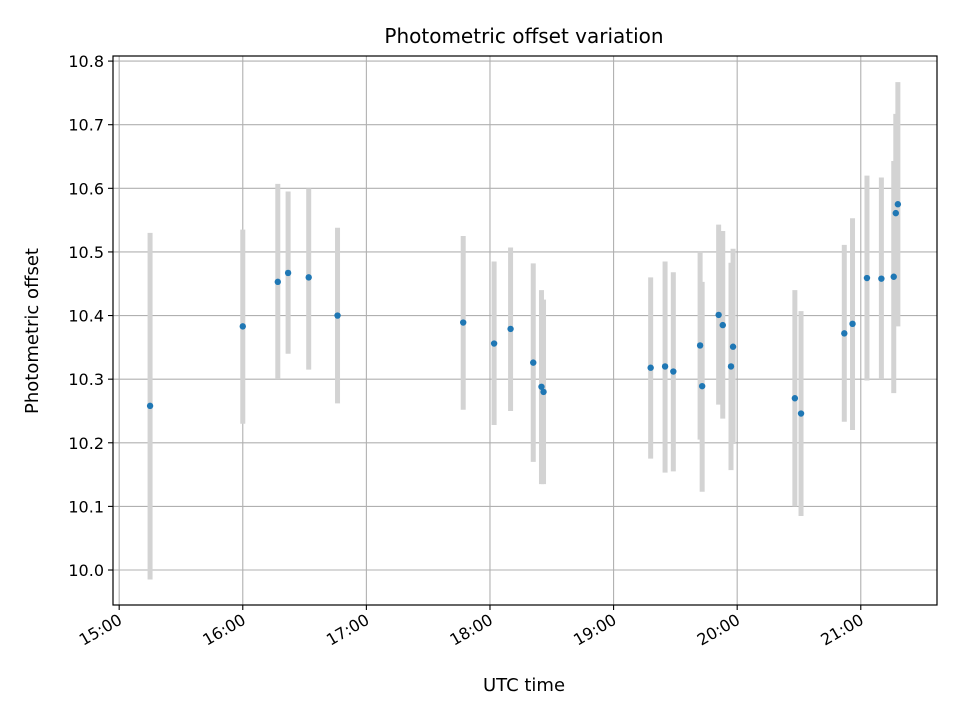  What do you see at coordinates (524, 685) in the screenshot?
I see `x-axis-label: UTC time` at bounding box center [524, 685].